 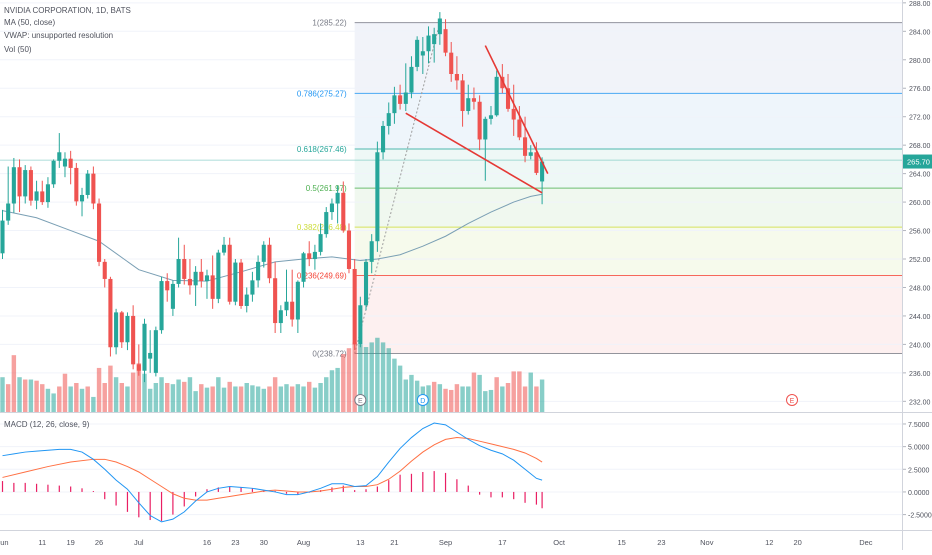 What do you see at coordinates (272, 472) in the screenshot?
I see `macd-line` at bounding box center [272, 472].